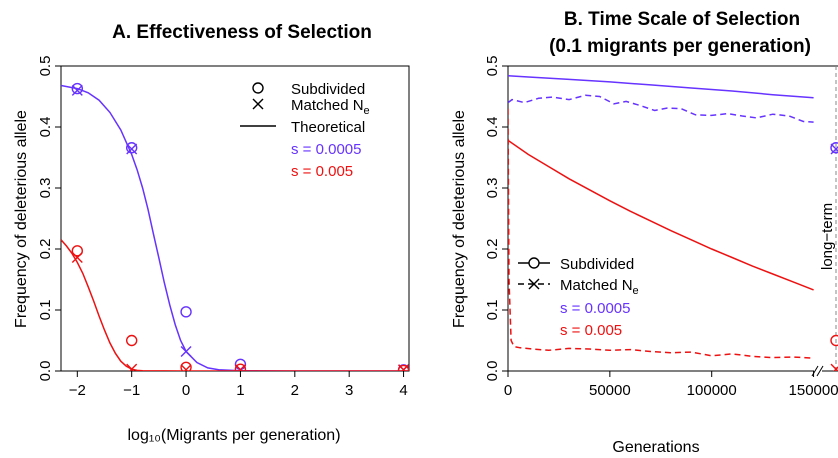  What do you see at coordinates (680, 46) in the screenshot?
I see `panel-b-subtitle: (0.1 migrants per generation)` at bounding box center [680, 46].